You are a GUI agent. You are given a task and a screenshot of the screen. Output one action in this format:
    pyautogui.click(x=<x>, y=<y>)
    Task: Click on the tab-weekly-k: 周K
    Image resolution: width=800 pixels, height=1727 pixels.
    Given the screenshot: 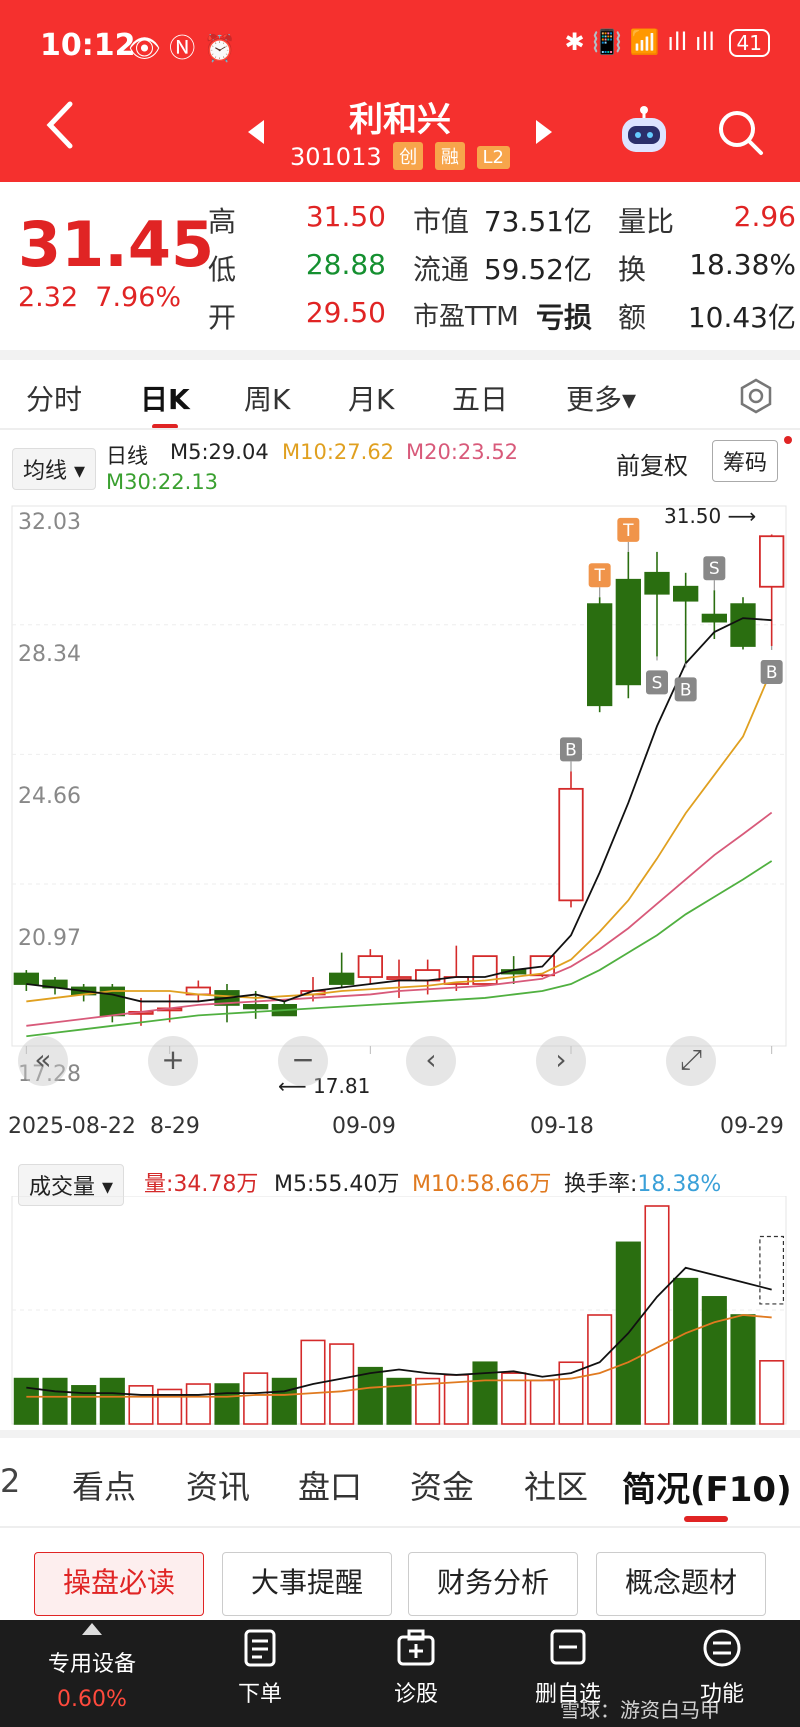 What is the action you would take?
    pyautogui.click(x=267, y=399)
    